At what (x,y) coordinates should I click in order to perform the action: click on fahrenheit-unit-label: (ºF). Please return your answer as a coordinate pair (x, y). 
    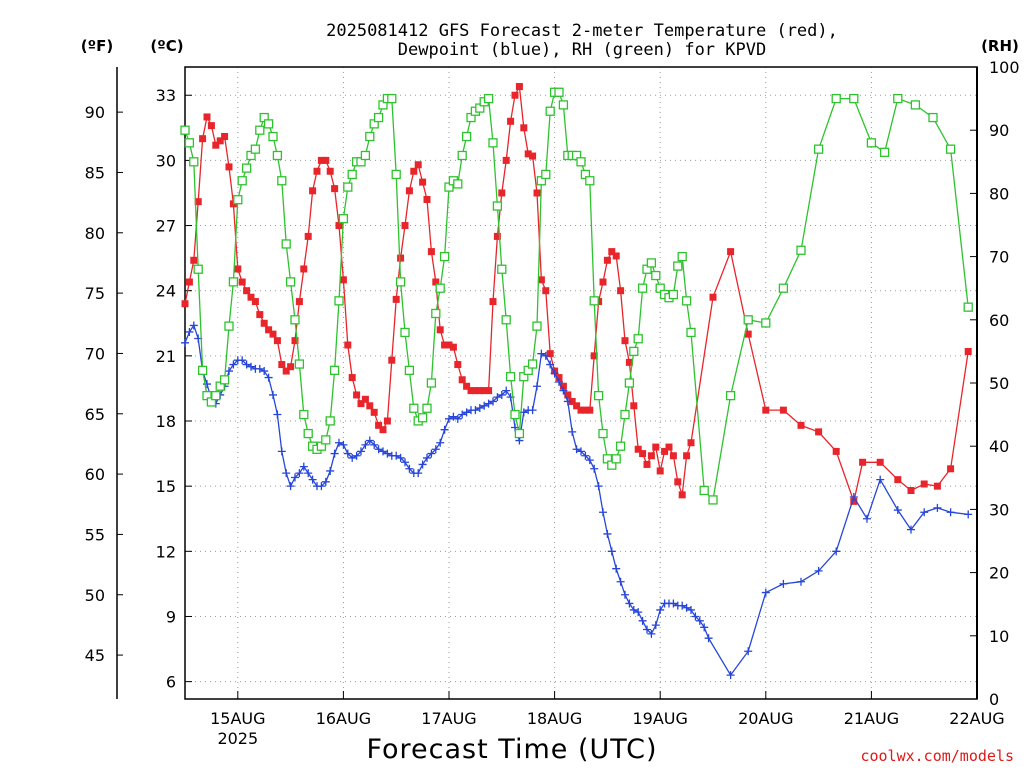
    Looking at the image, I should click on (97, 46).